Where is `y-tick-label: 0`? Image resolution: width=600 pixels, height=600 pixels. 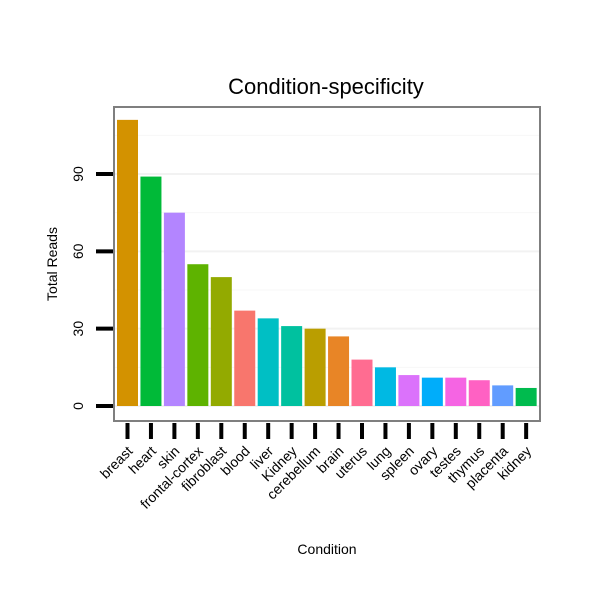
y-tick-label: 0 is located at coordinates (78, 406).